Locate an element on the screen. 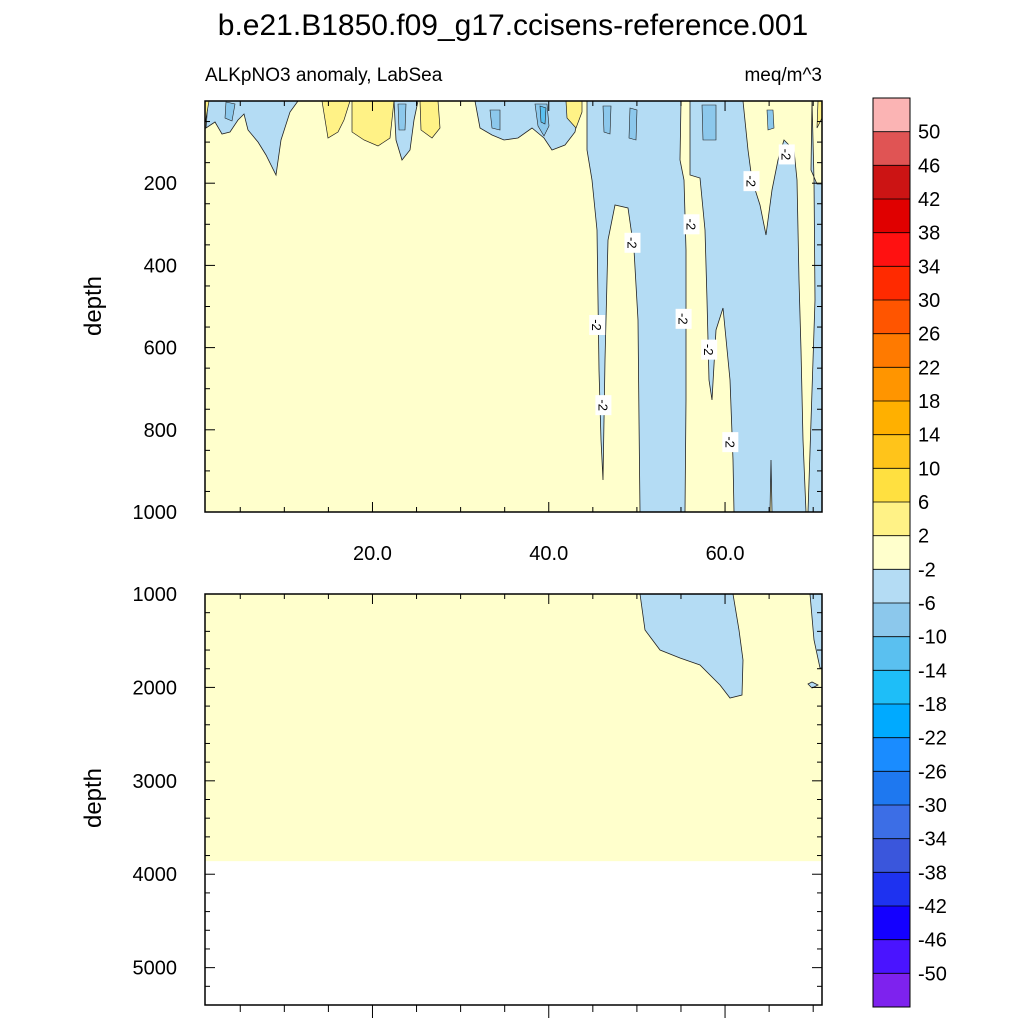  upper-y-tick-label: 800 is located at coordinates (160, 431).